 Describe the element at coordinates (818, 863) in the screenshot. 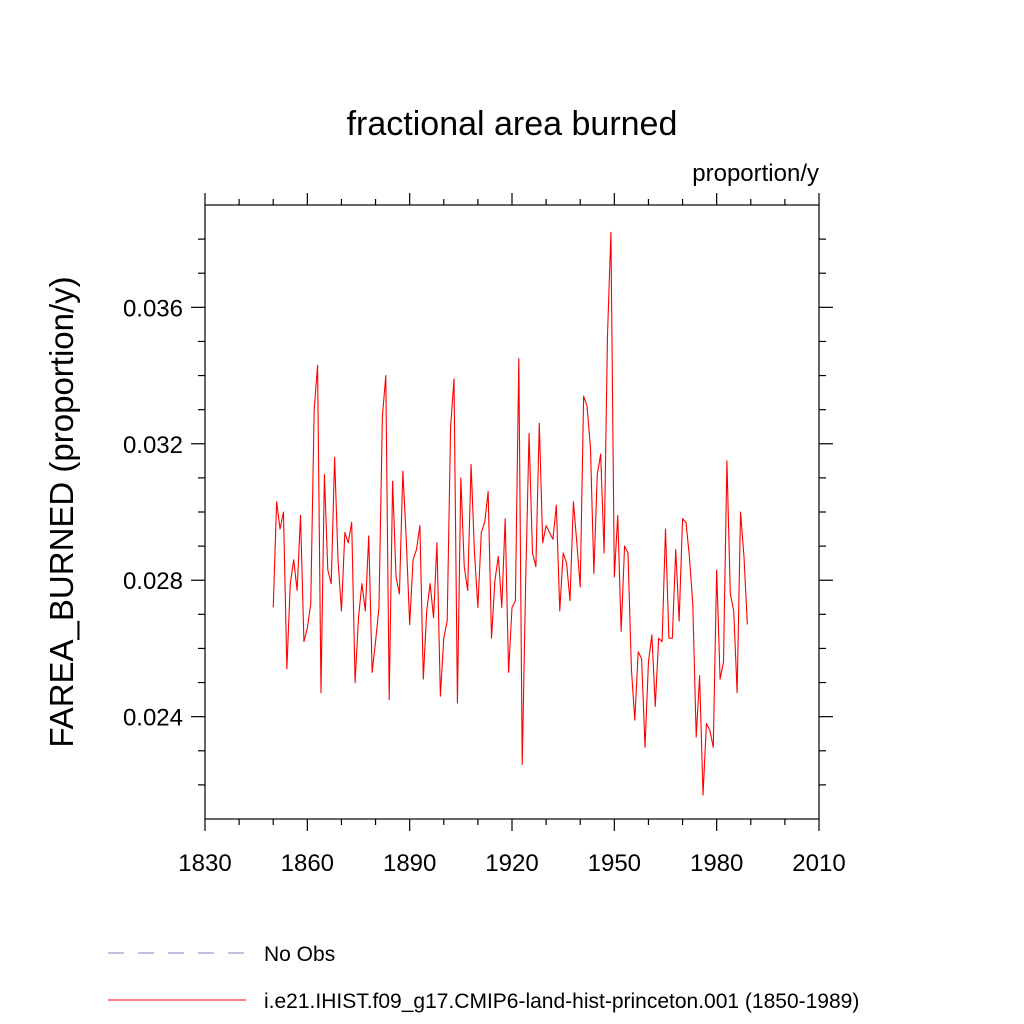

I see `x-tick-label: 2010` at that location.